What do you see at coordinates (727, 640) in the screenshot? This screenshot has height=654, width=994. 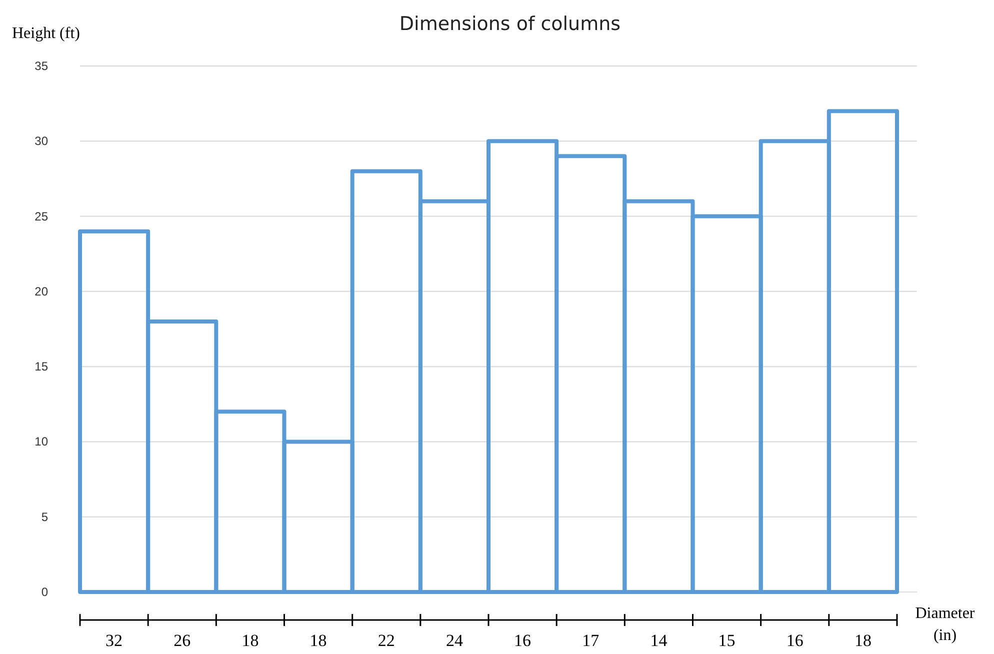 I see `x-tick-label: 15` at bounding box center [727, 640].